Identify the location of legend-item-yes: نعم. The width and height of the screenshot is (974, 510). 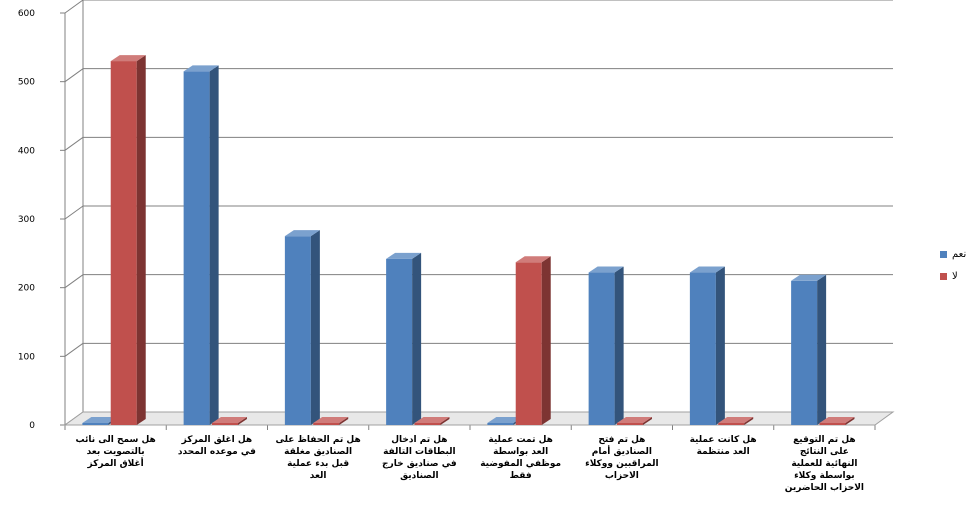
(953, 254).